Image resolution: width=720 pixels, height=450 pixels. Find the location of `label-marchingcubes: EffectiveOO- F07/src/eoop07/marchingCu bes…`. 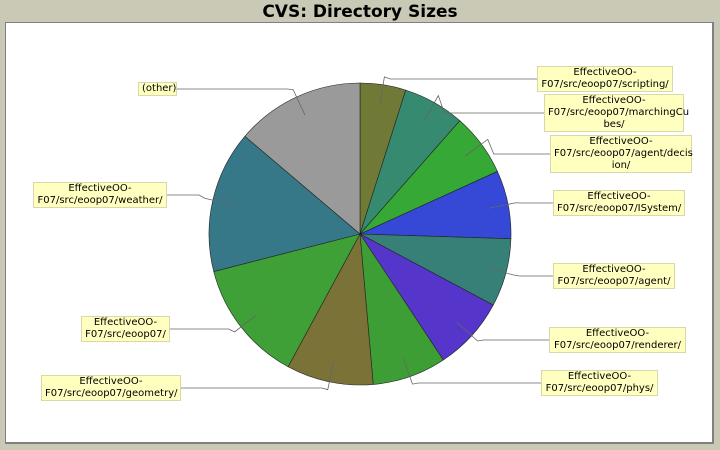

label-marchingcubes: EffectiveOO- F07/src/eoop07/marchingCu bes… is located at coordinates (617, 113).